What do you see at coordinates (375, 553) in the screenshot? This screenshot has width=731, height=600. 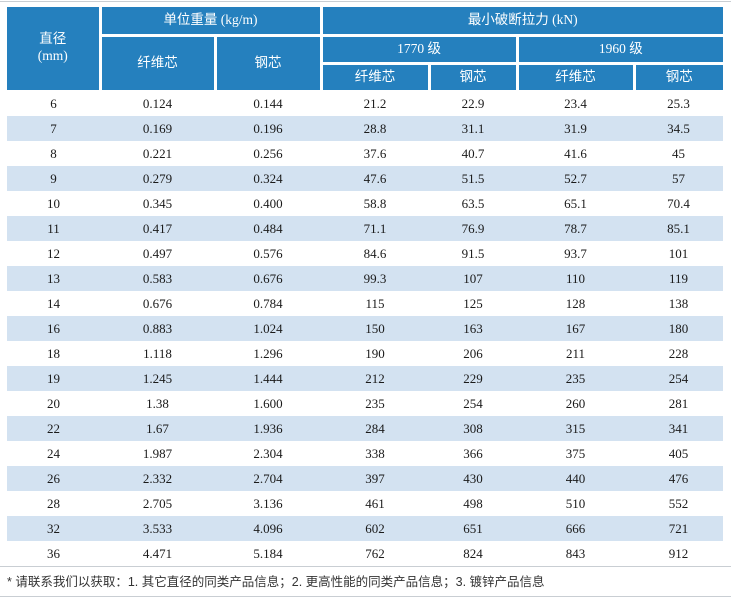 I see `table-cell: 762` at bounding box center [375, 553].